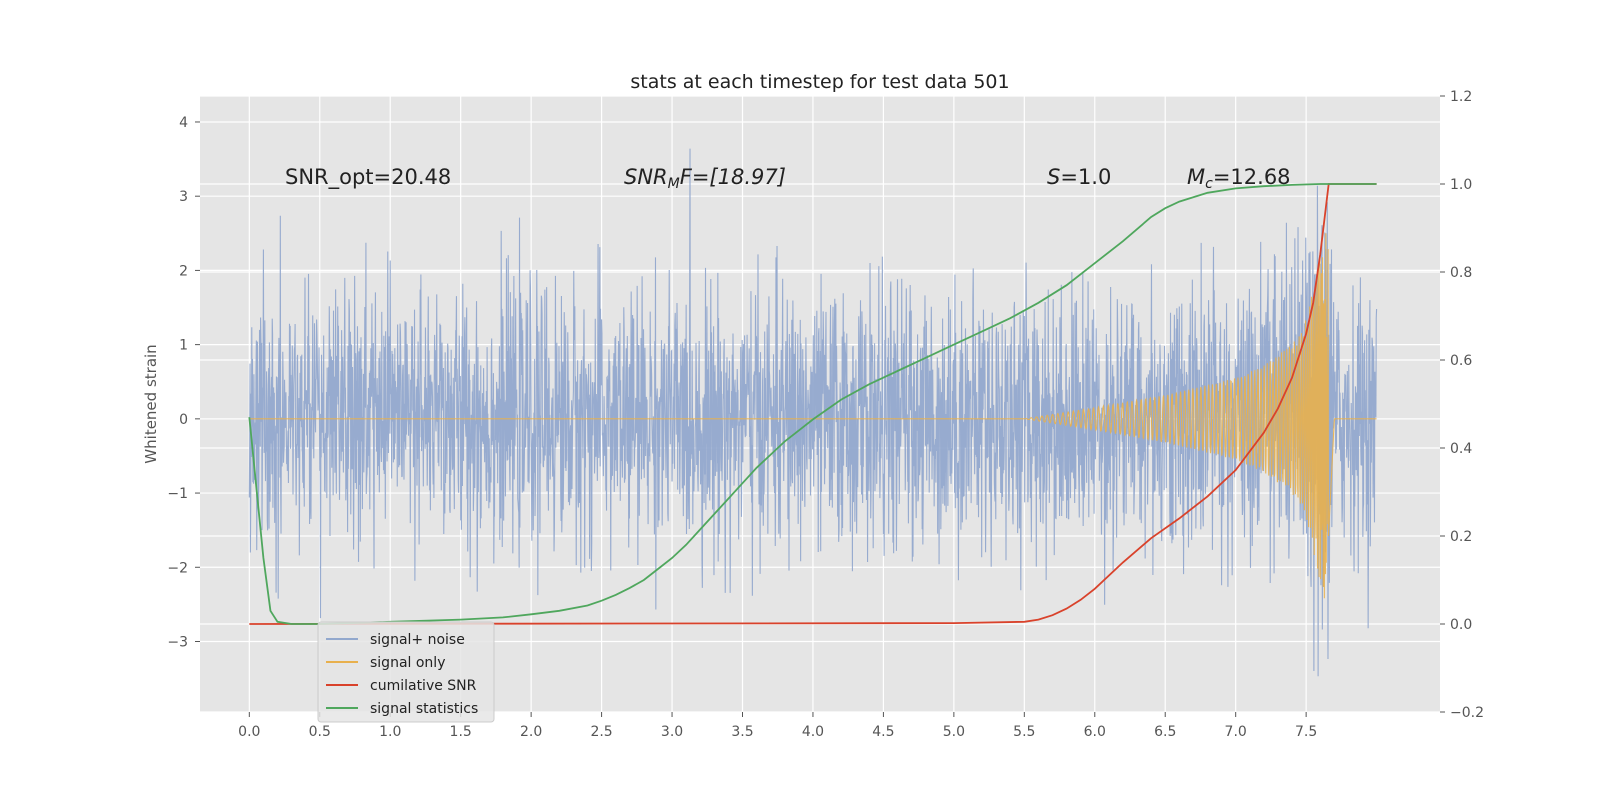  What do you see at coordinates (1236, 732) in the screenshot?
I see `x-tick-label-14: 7.0` at bounding box center [1236, 732].